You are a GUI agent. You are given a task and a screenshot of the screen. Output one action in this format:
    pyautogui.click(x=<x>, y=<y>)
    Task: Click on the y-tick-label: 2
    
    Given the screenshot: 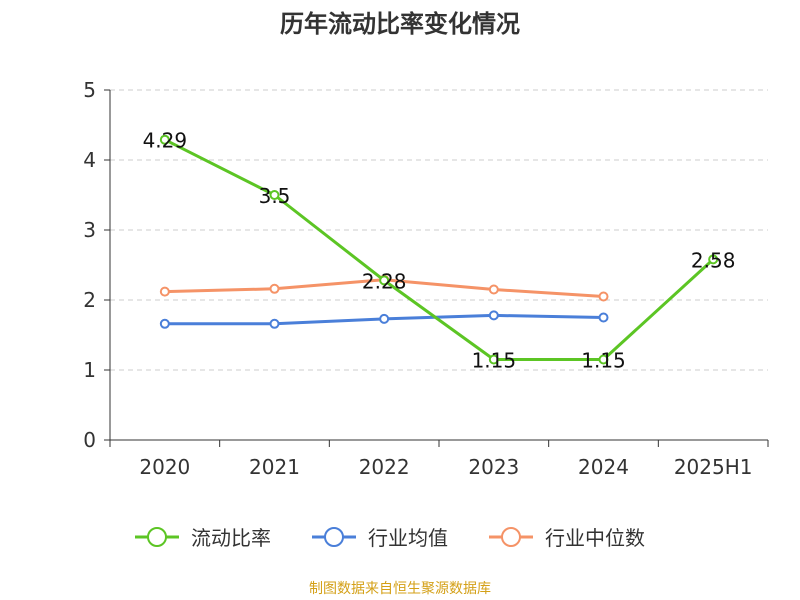 What is the action you would take?
    pyautogui.click(x=89, y=300)
    